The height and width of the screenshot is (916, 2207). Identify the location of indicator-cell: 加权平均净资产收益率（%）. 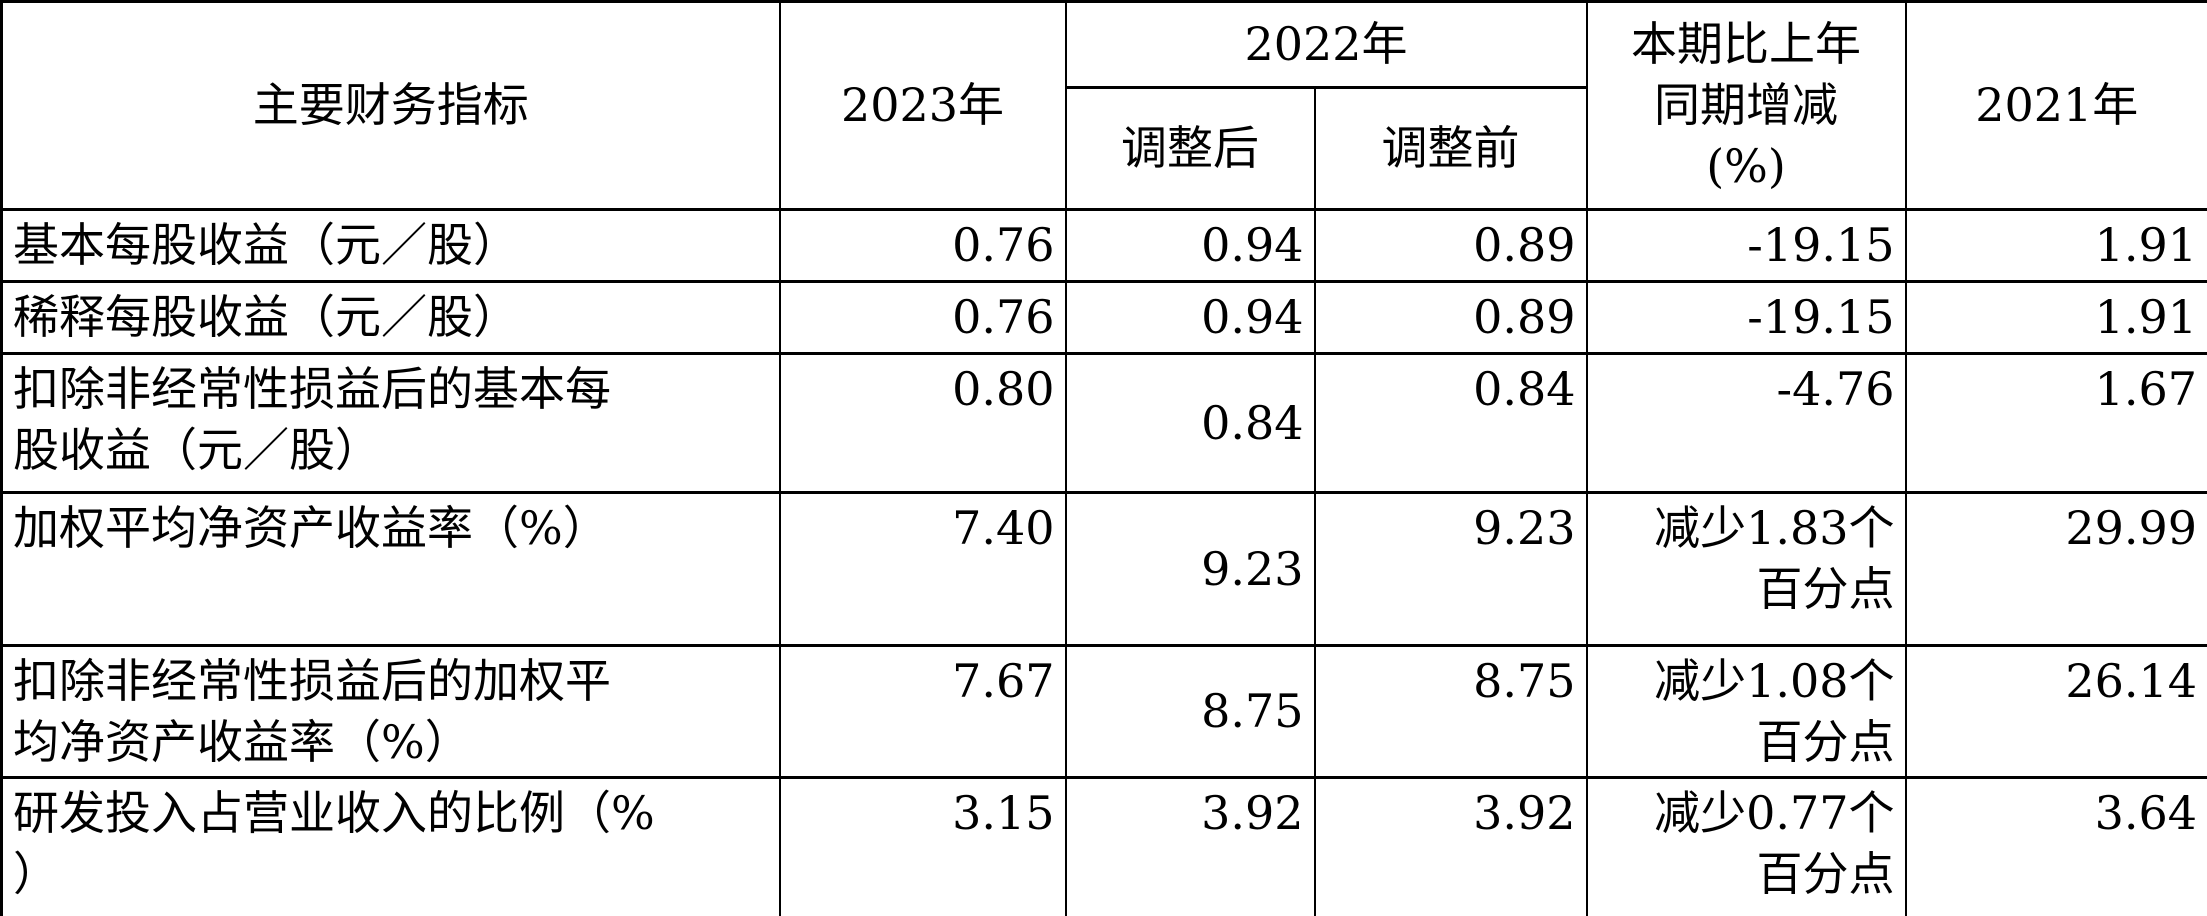
(390, 569).